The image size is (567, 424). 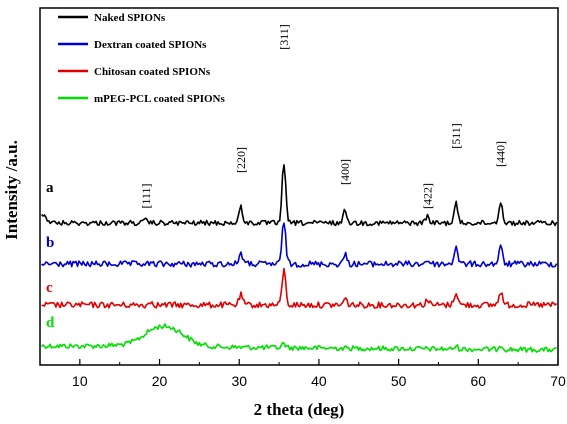 What do you see at coordinates (456, 136) in the screenshot?
I see `peak-label-5: [511]` at bounding box center [456, 136].